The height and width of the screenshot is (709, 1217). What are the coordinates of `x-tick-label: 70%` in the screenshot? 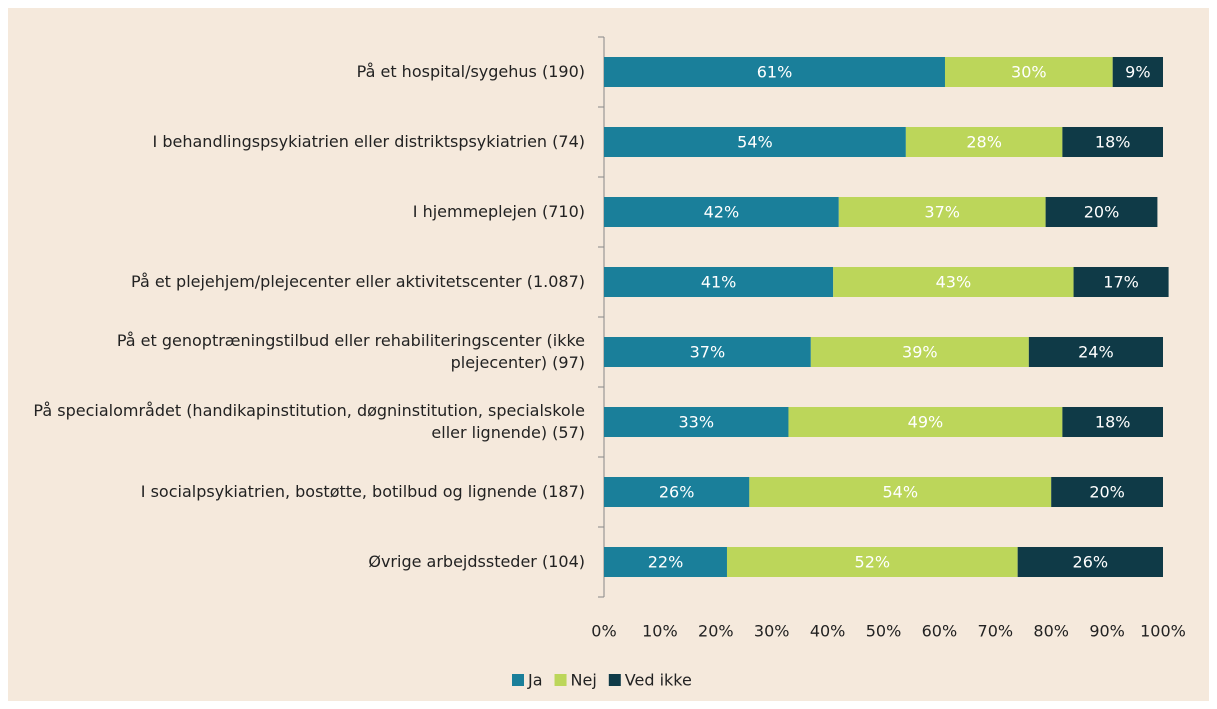 It's located at (996, 631).